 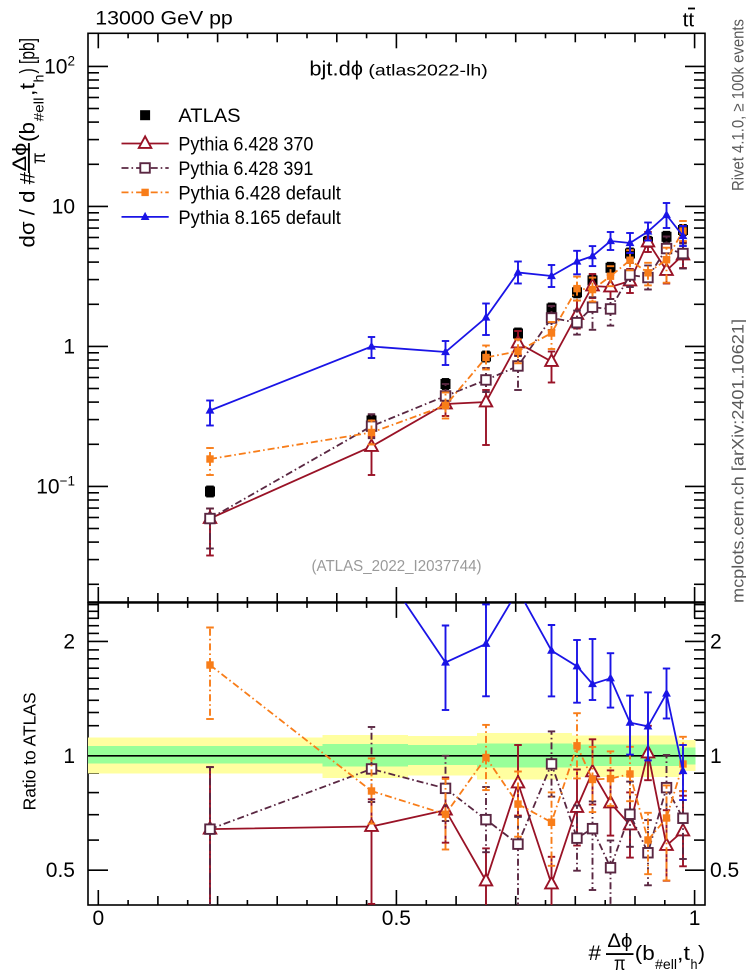 What do you see at coordinates (209, 116) in the screenshot?
I see `svg-text: ATLAS` at bounding box center [209, 116].